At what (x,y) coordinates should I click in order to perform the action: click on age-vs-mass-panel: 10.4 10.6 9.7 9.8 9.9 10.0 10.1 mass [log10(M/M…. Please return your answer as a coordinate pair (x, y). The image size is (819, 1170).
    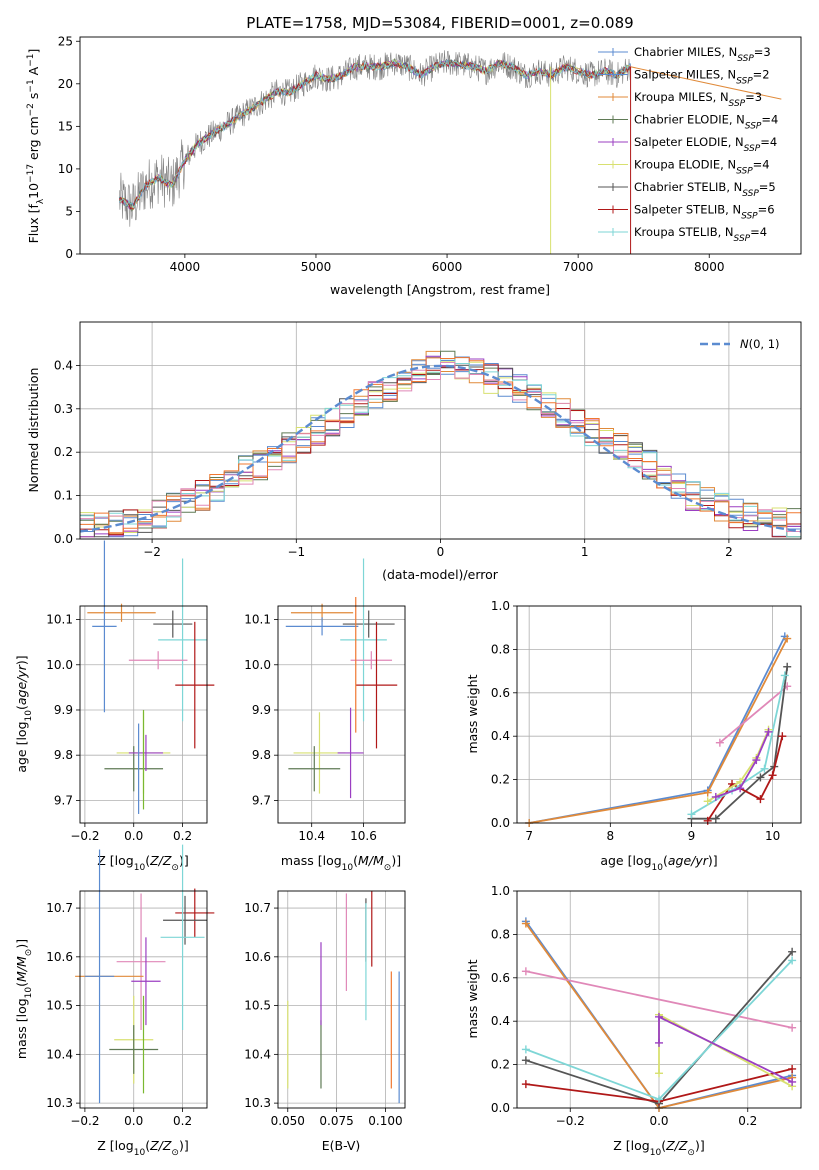
    Looking at the image, I should click on (325, 715).